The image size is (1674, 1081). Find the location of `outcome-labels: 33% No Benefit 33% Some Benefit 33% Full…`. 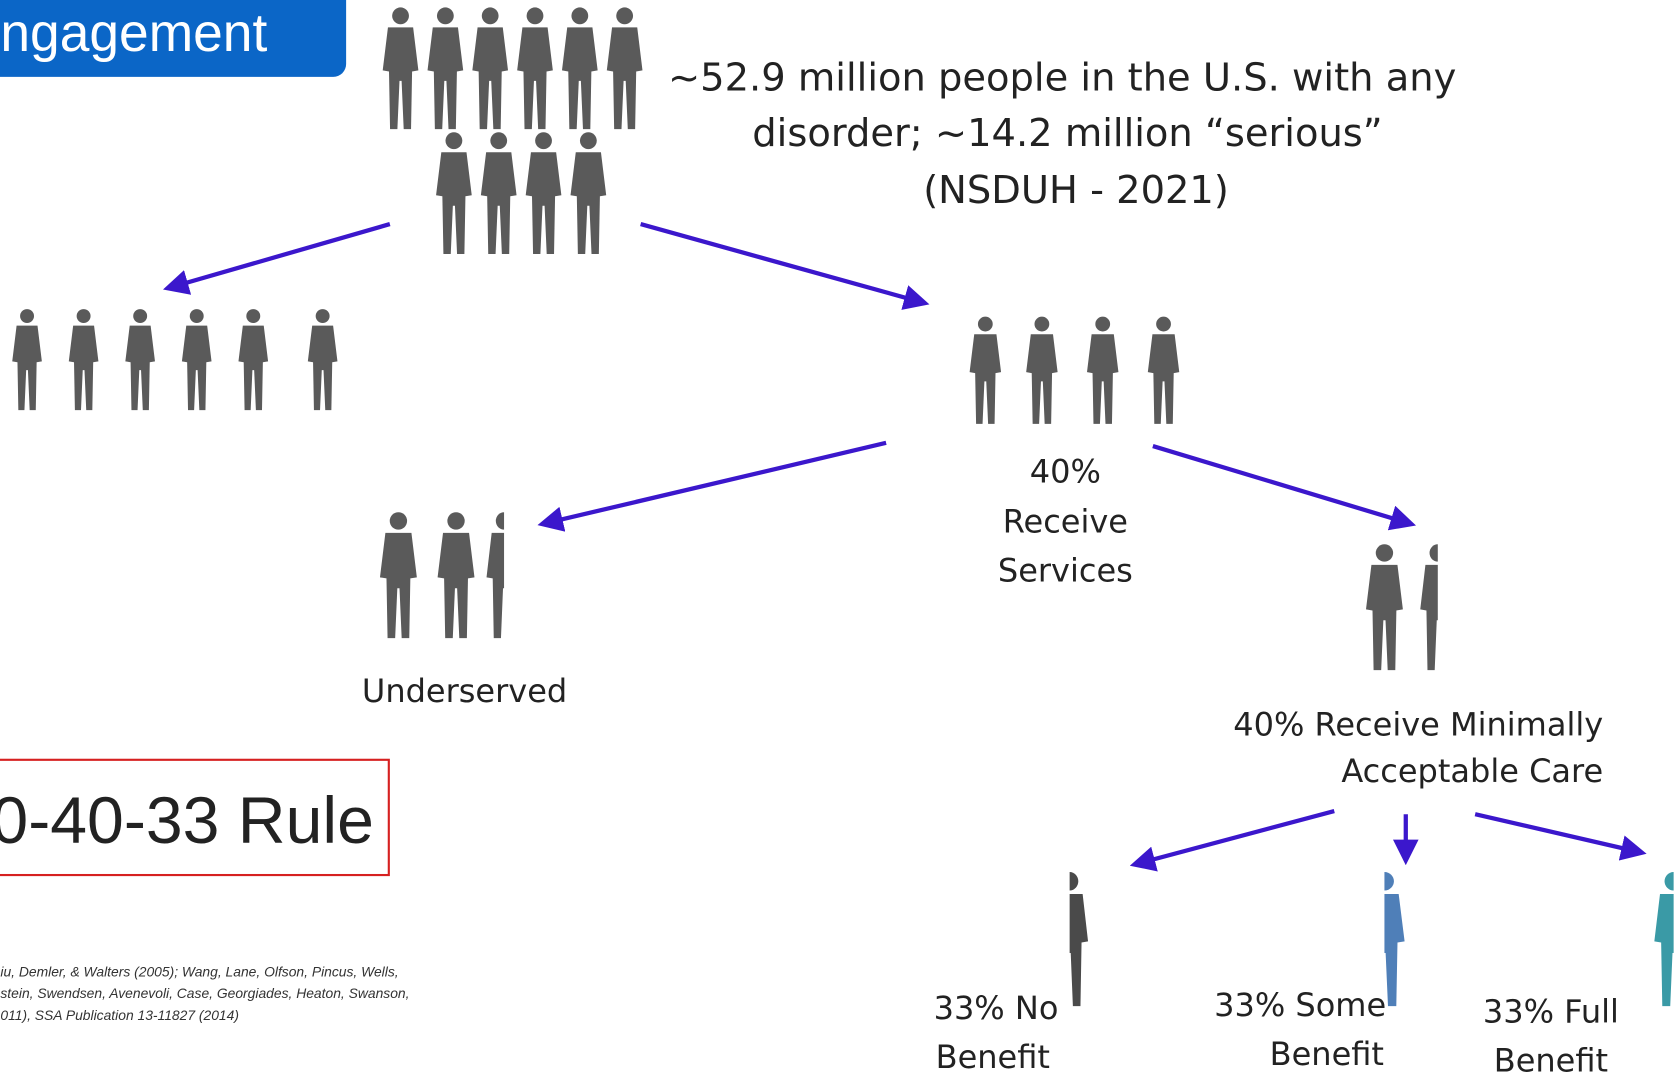

outcome-labels: 33% No Benefit 33% Some Benefit 33% Full… is located at coordinates (1276, 1032).